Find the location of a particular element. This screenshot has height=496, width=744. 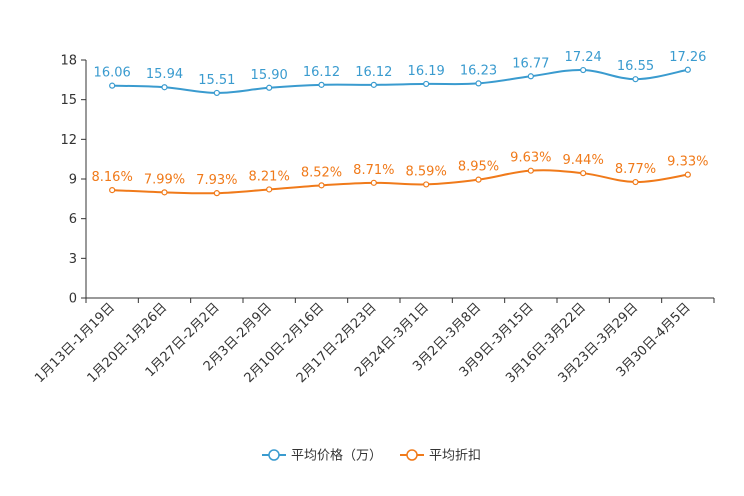

data-label: 17.24 is located at coordinates (583, 57).